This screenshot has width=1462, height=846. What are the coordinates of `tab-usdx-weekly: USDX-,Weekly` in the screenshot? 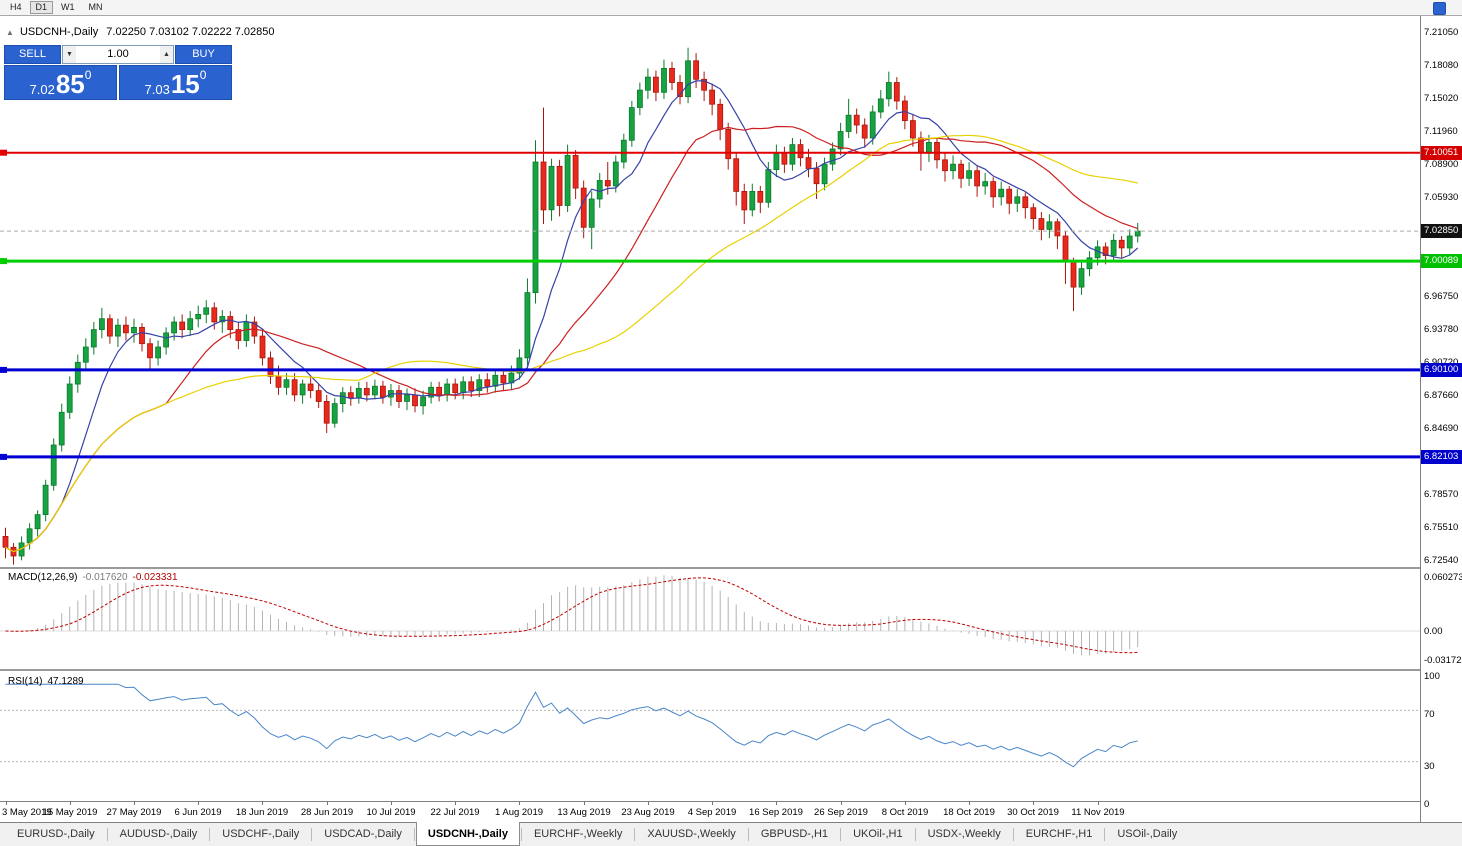 It's located at (964, 834).